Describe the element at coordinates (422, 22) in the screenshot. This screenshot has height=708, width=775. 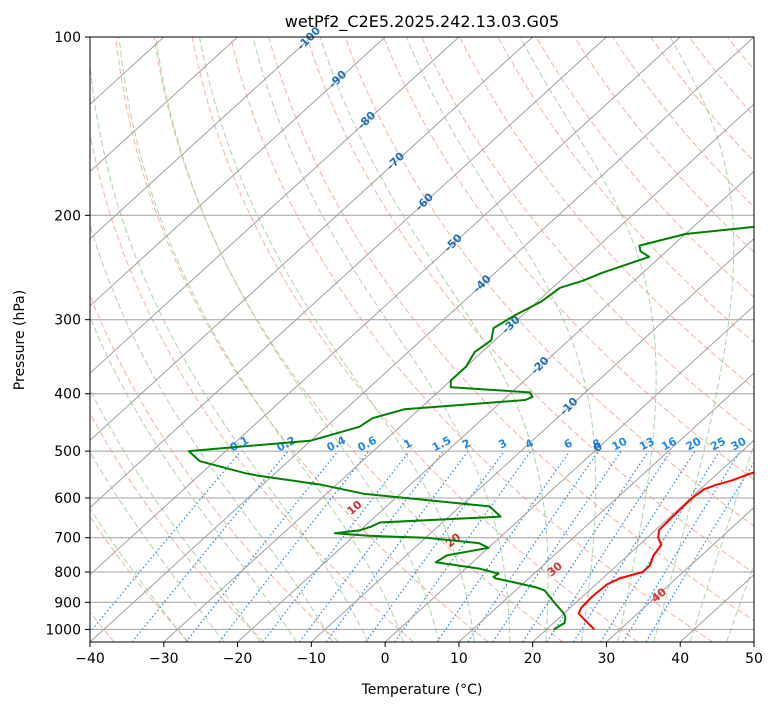
I see `chart-title: wetPf2_C2E5.2025.242.13.03.G05` at that location.